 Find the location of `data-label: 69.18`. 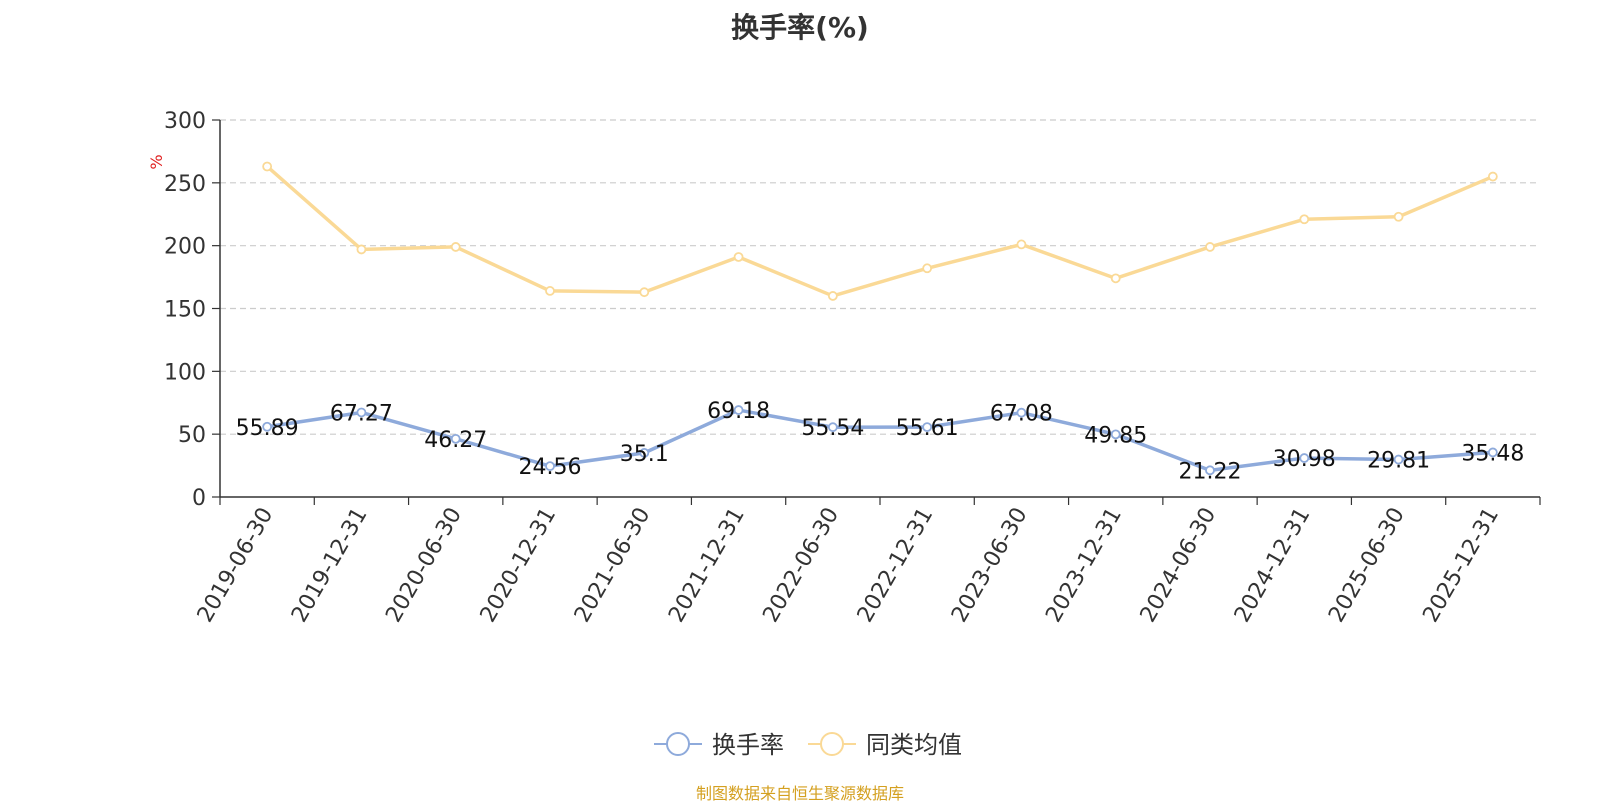

data-label: 69.18 is located at coordinates (738, 411).